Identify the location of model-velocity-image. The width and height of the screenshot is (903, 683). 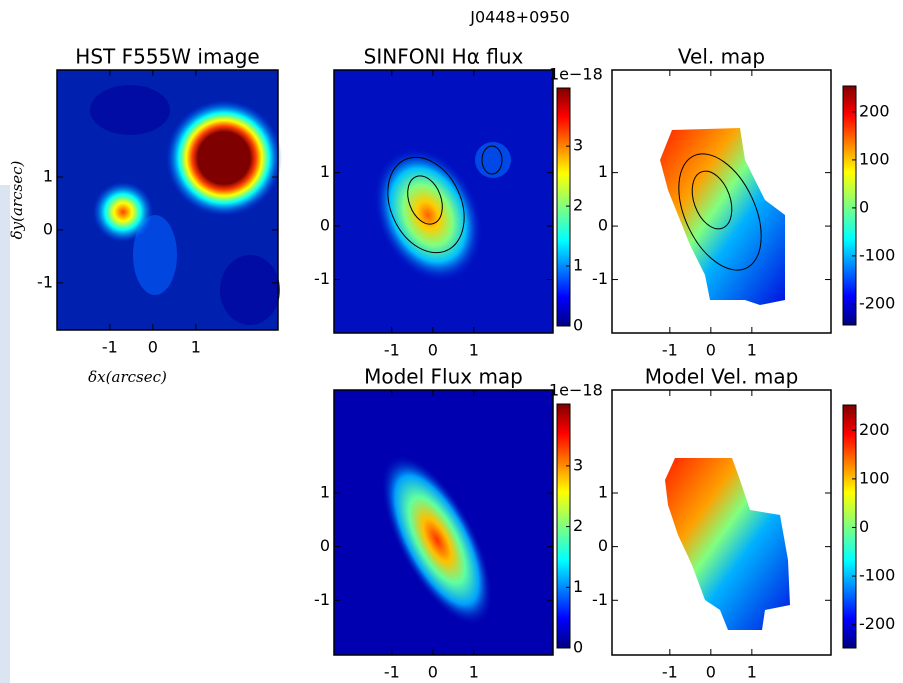
(721, 522).